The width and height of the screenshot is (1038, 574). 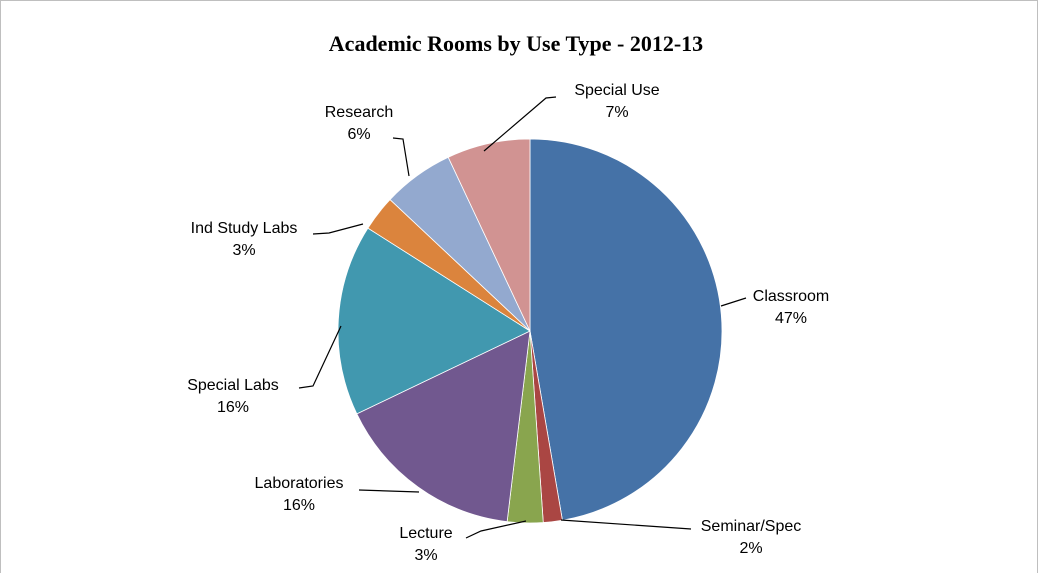 I want to click on slice-percent-label: 2%, so click(x=750, y=548).